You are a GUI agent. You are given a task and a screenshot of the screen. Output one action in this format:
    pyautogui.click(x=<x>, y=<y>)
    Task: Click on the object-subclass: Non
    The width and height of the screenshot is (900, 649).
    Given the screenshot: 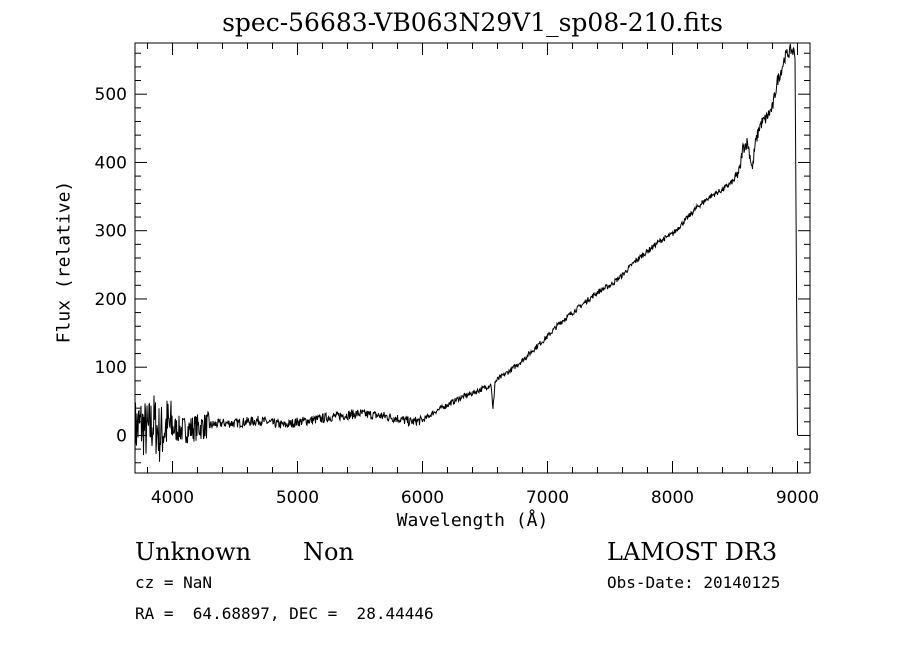 What is the action you would take?
    pyautogui.click(x=328, y=552)
    